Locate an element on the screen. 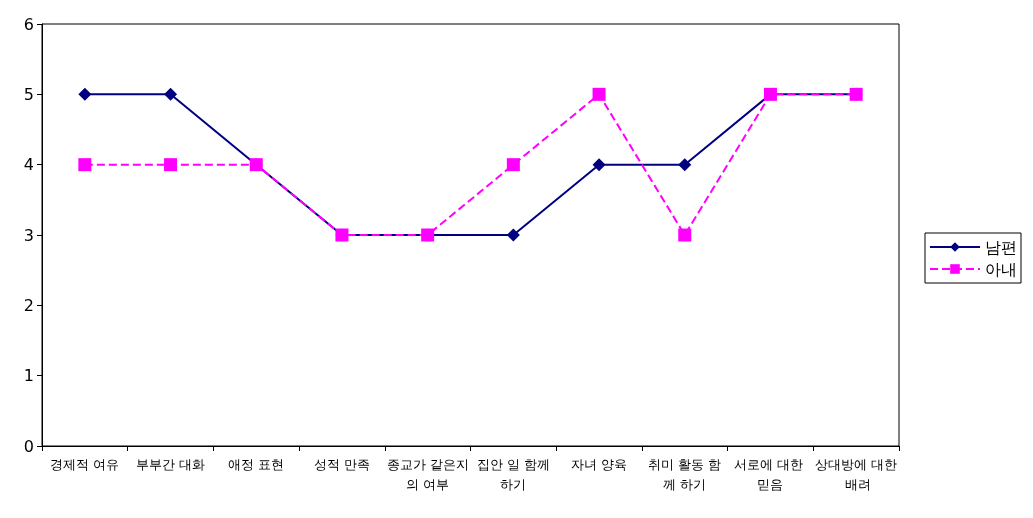 This screenshot has width=1033, height=518. x-tick-label: 부부간 대화 is located at coordinates (170, 464).